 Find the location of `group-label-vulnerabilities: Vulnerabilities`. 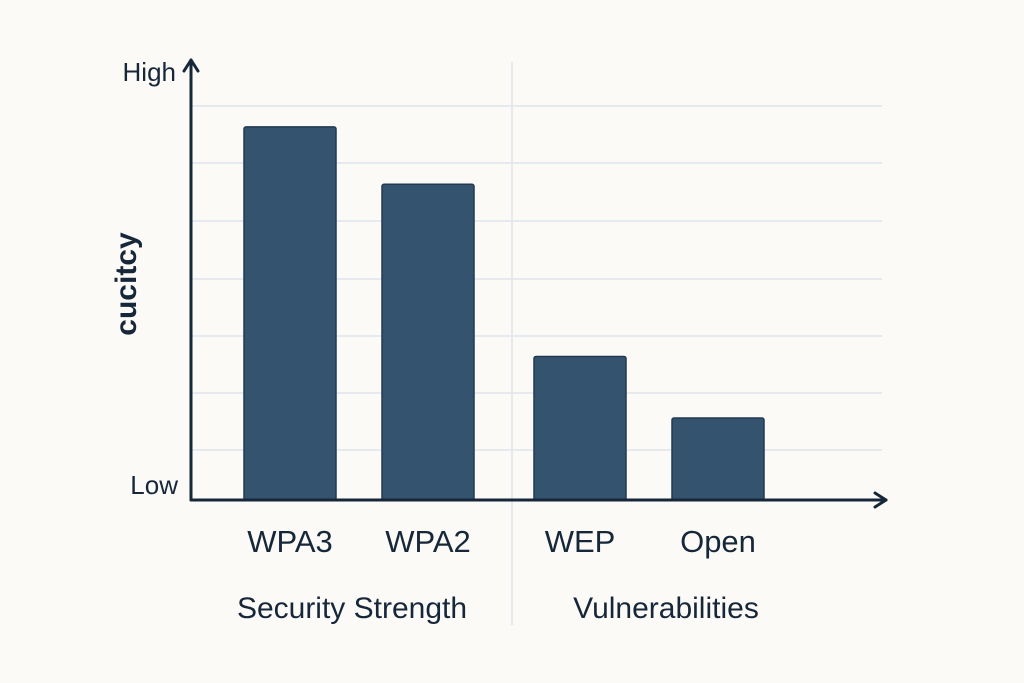

group-label-vulnerabilities: Vulnerabilities is located at coordinates (666, 608).